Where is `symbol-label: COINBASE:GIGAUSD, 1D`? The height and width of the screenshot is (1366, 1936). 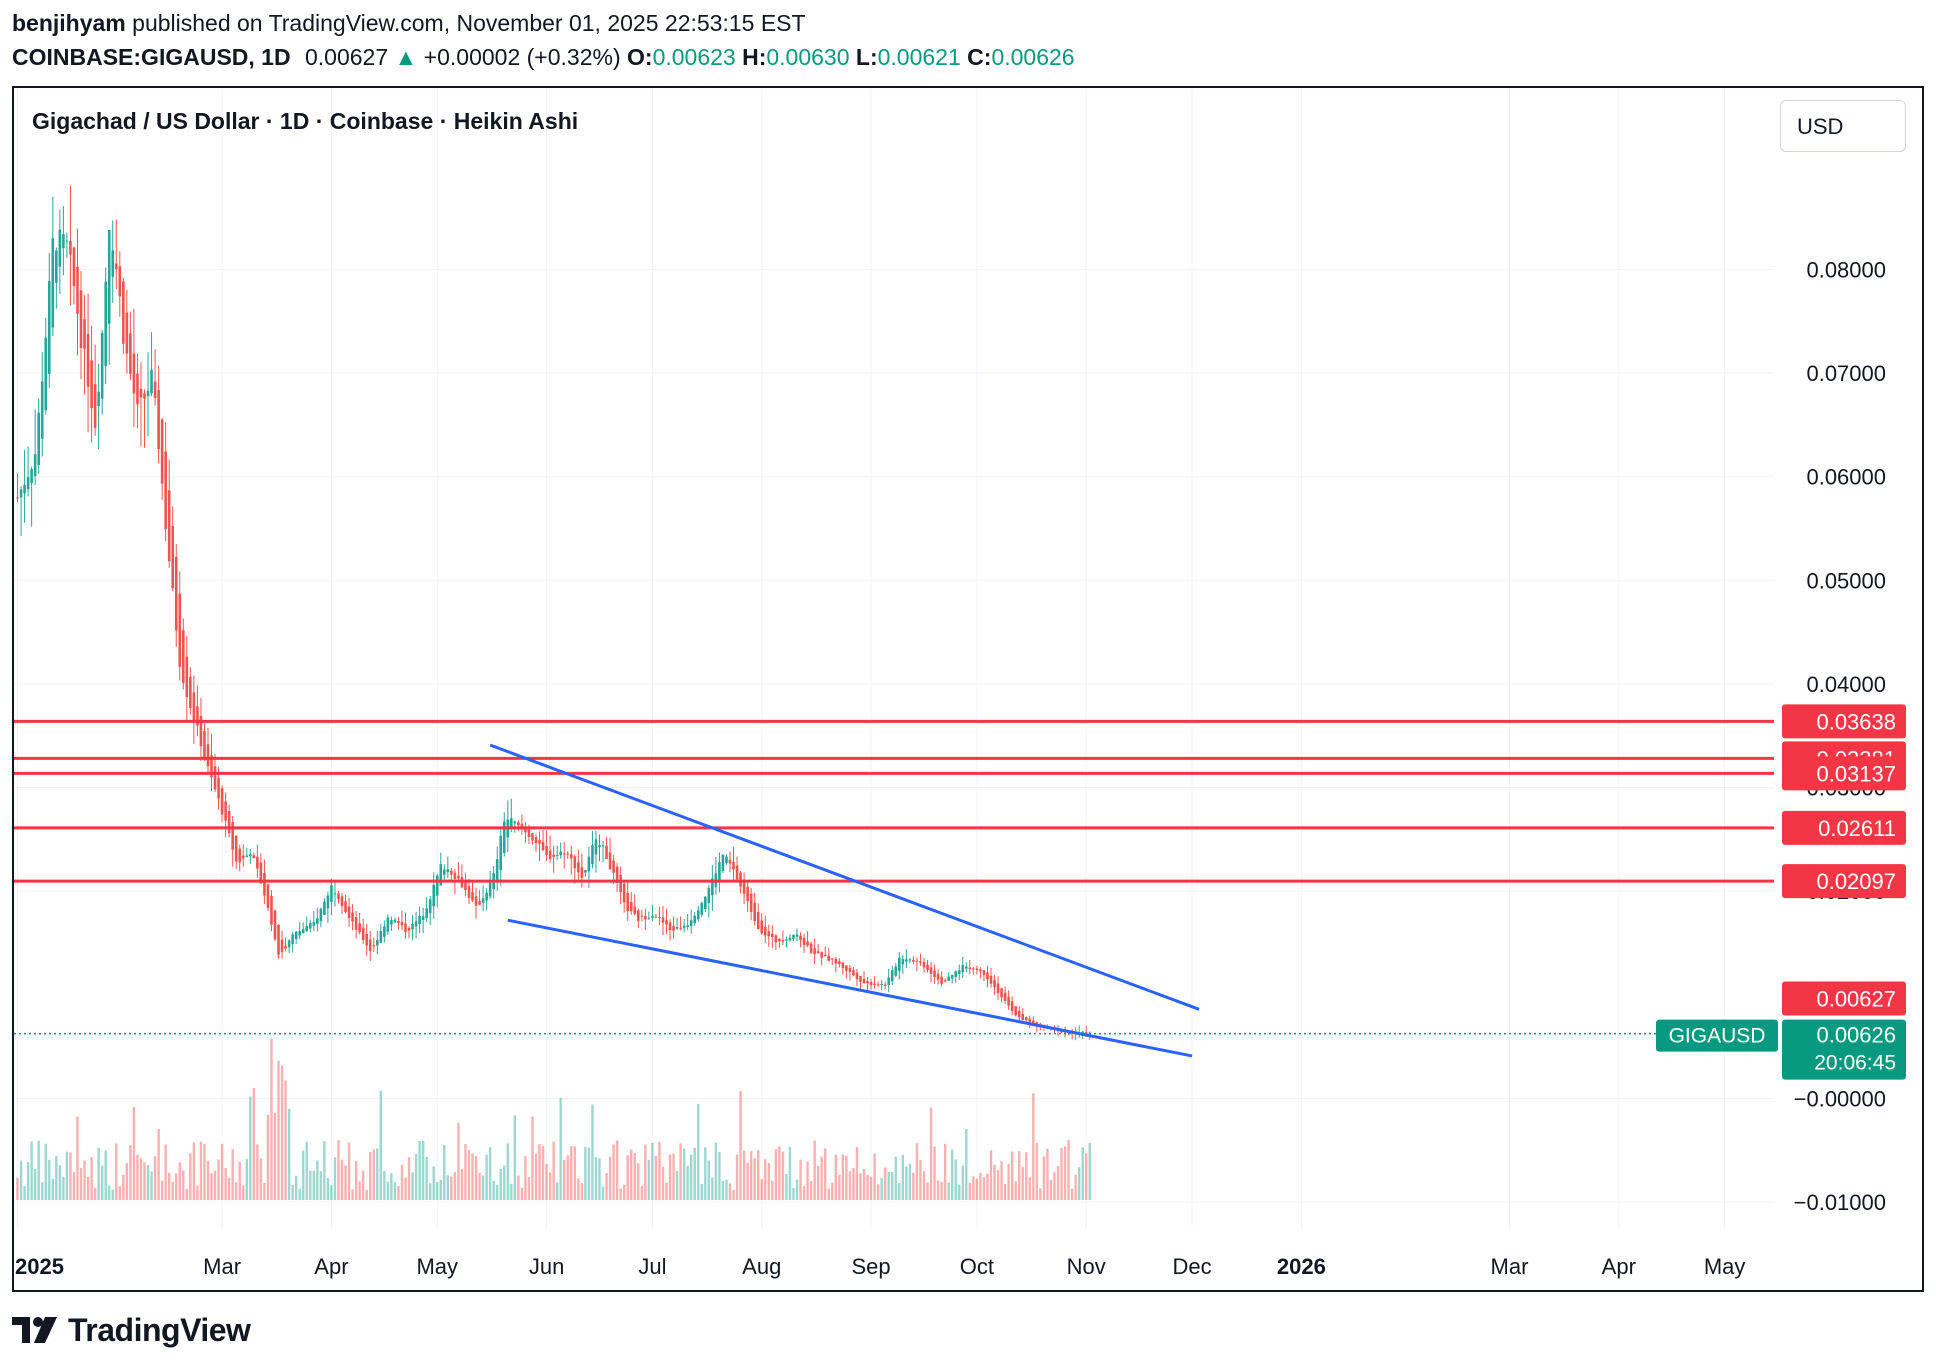
symbol-label: COINBASE:GIGAUSD, 1D is located at coordinates (151, 57).